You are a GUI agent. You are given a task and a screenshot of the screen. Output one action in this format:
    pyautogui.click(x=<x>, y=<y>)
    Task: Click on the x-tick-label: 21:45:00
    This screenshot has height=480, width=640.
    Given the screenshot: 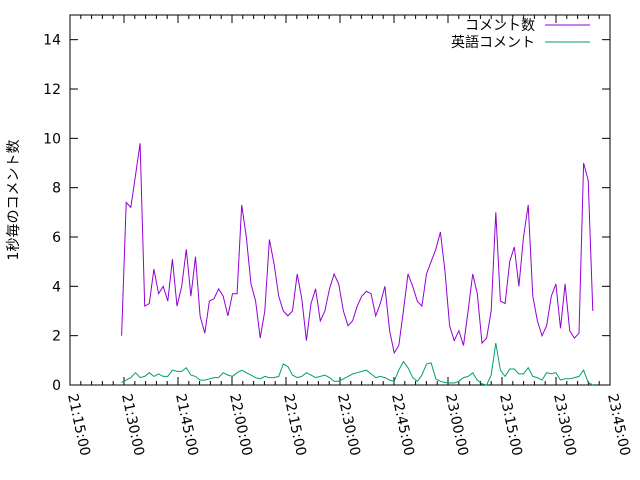 What is the action you would take?
    pyautogui.click(x=186, y=425)
    